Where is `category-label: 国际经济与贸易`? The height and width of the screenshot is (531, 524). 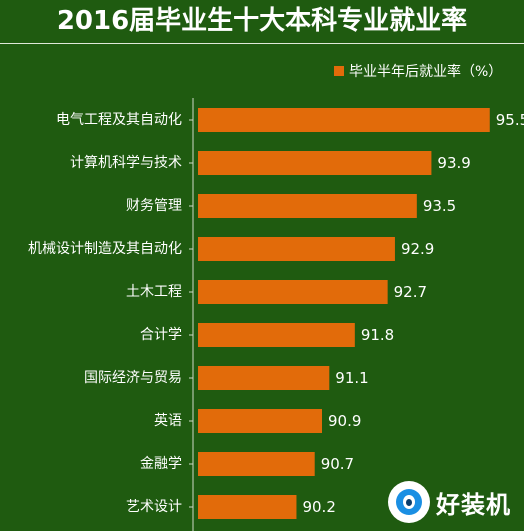
category-label: 国际经济与贸易 is located at coordinates (133, 378).